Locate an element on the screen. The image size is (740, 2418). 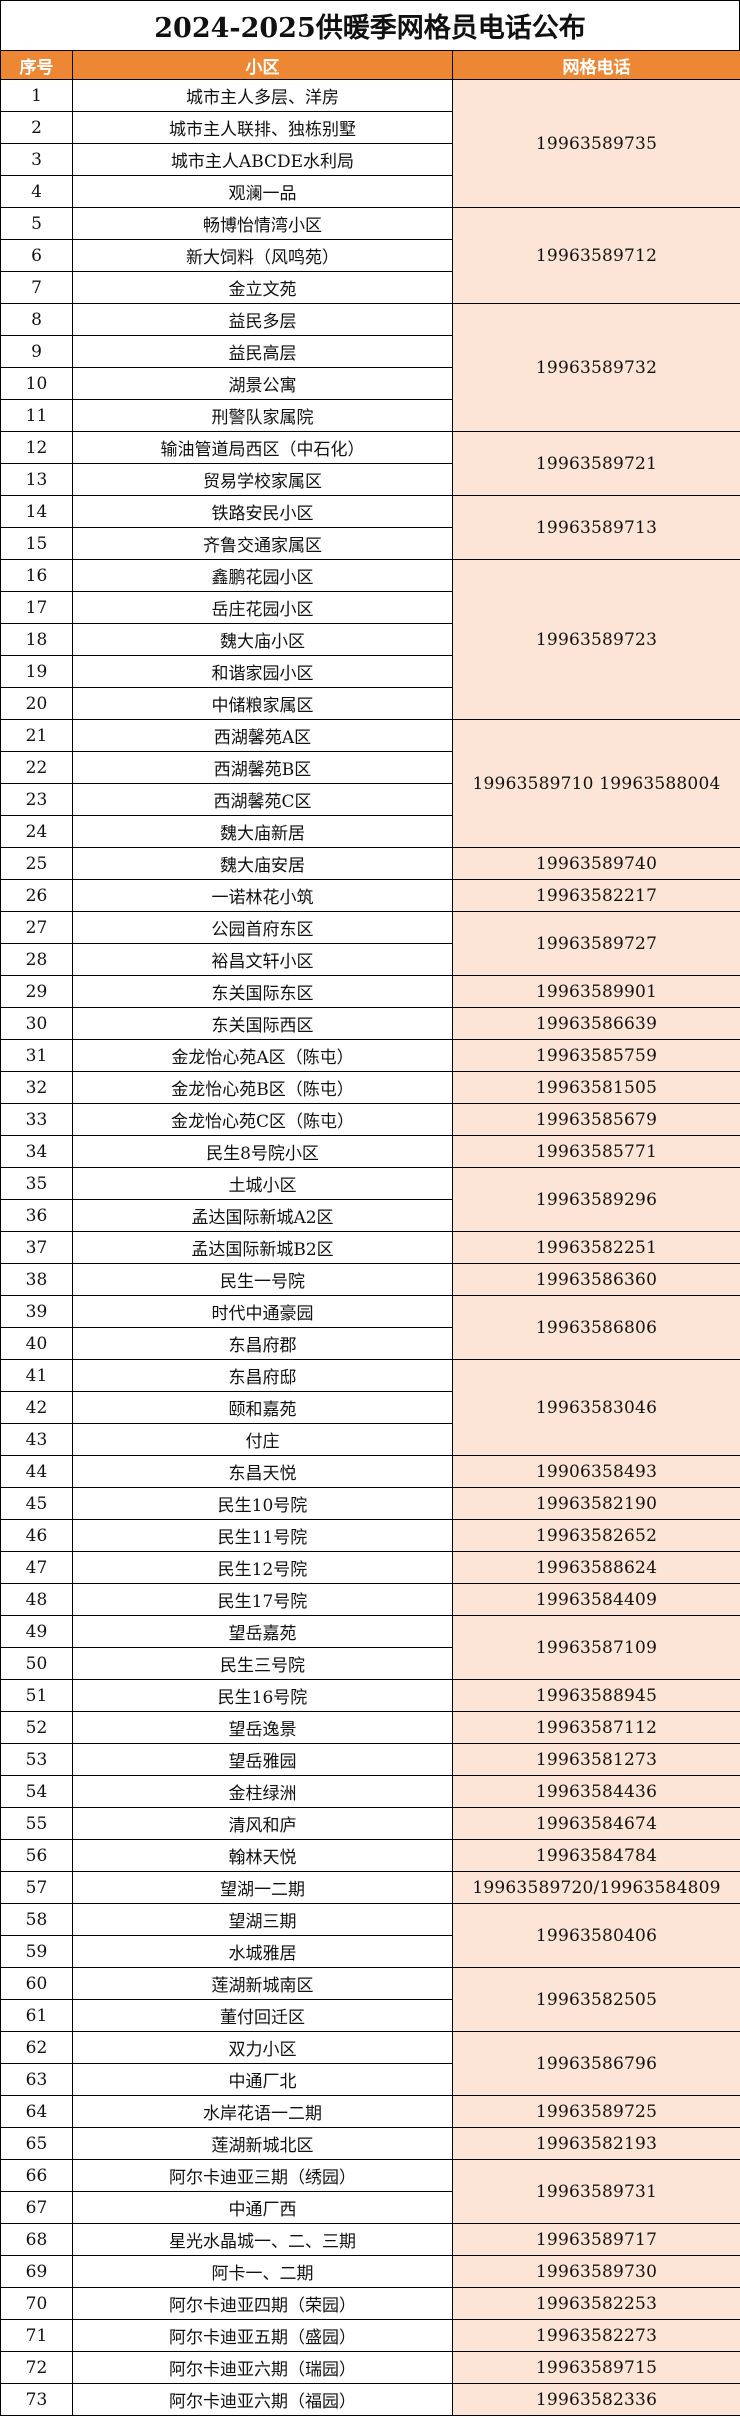
table-row: 65 莲湖新城北区 19963582193 is located at coordinates (370, 2143).